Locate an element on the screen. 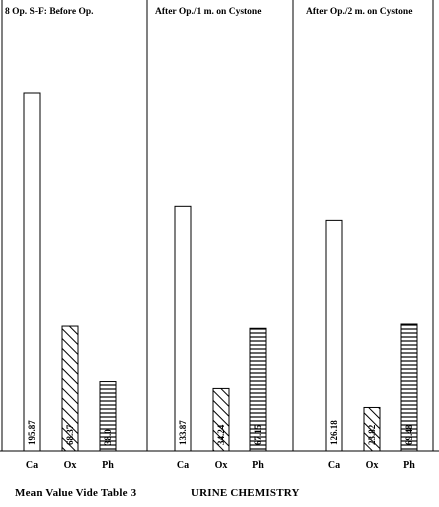 The width and height of the screenshot is (439, 507). panel-title: After Op./2 m. on Cystone is located at coordinates (359, 12).